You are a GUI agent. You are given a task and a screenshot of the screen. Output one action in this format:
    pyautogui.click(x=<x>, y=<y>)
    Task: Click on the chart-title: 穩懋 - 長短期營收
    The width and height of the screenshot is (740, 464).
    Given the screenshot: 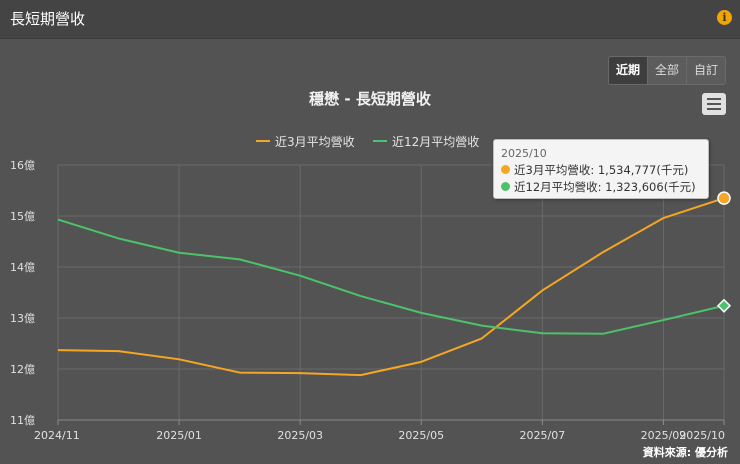 What is the action you would take?
    pyautogui.click(x=370, y=99)
    